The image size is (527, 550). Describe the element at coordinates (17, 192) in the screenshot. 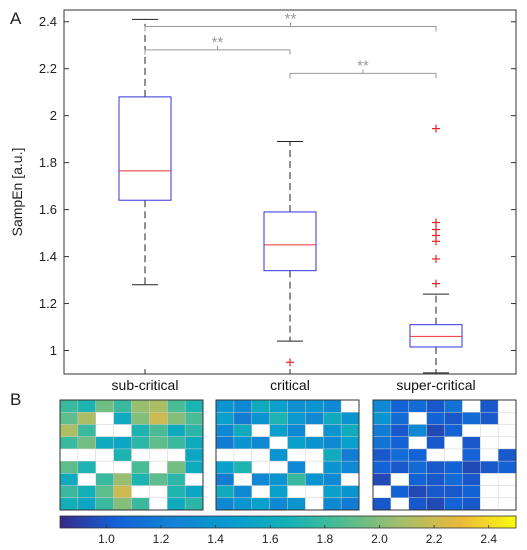

I see `y-axis-label: SampEn [a.u.]` at that location.